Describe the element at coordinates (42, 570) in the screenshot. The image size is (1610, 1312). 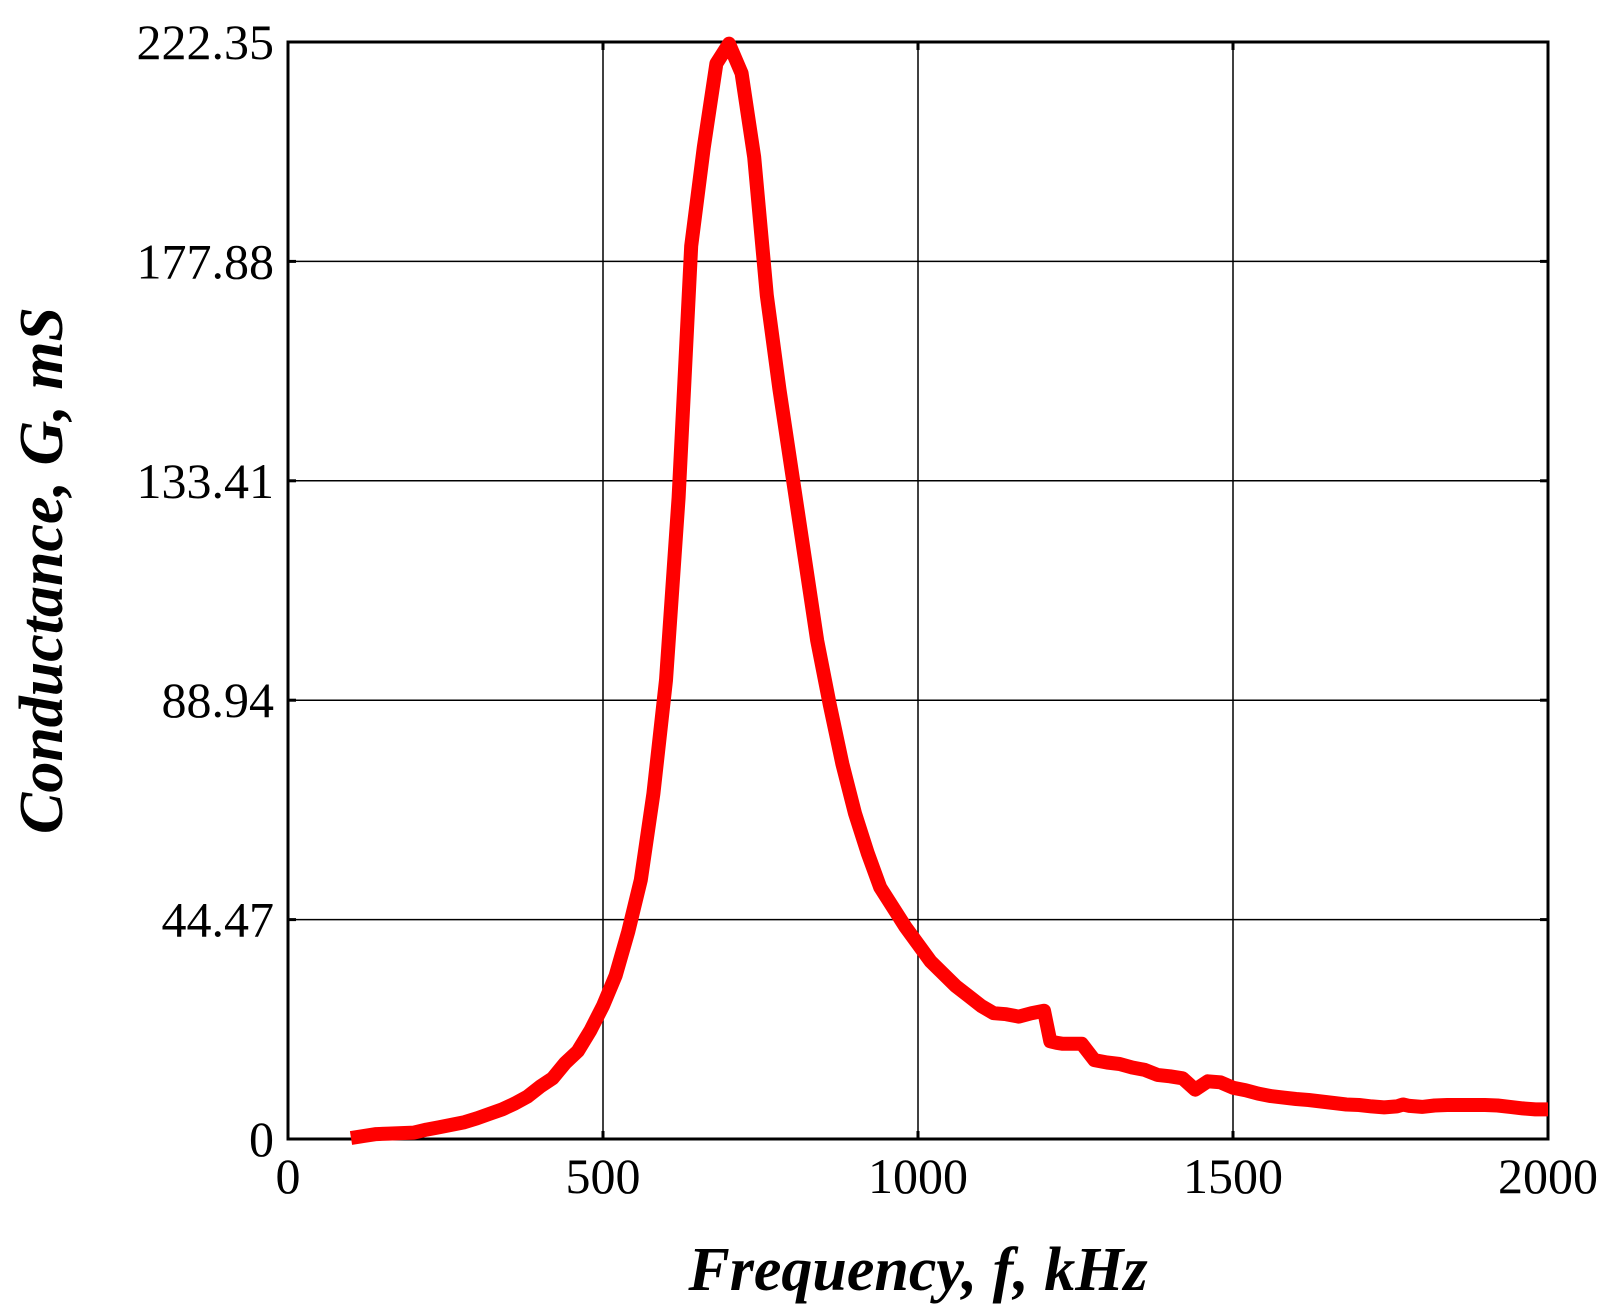
I see `y-axis-title: Conductance, G, mS` at that location.